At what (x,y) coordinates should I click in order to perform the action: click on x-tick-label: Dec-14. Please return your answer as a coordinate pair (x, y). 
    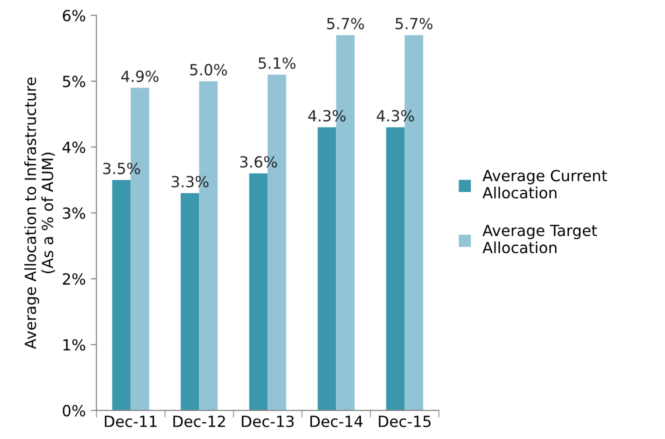
    Looking at the image, I should click on (336, 422).